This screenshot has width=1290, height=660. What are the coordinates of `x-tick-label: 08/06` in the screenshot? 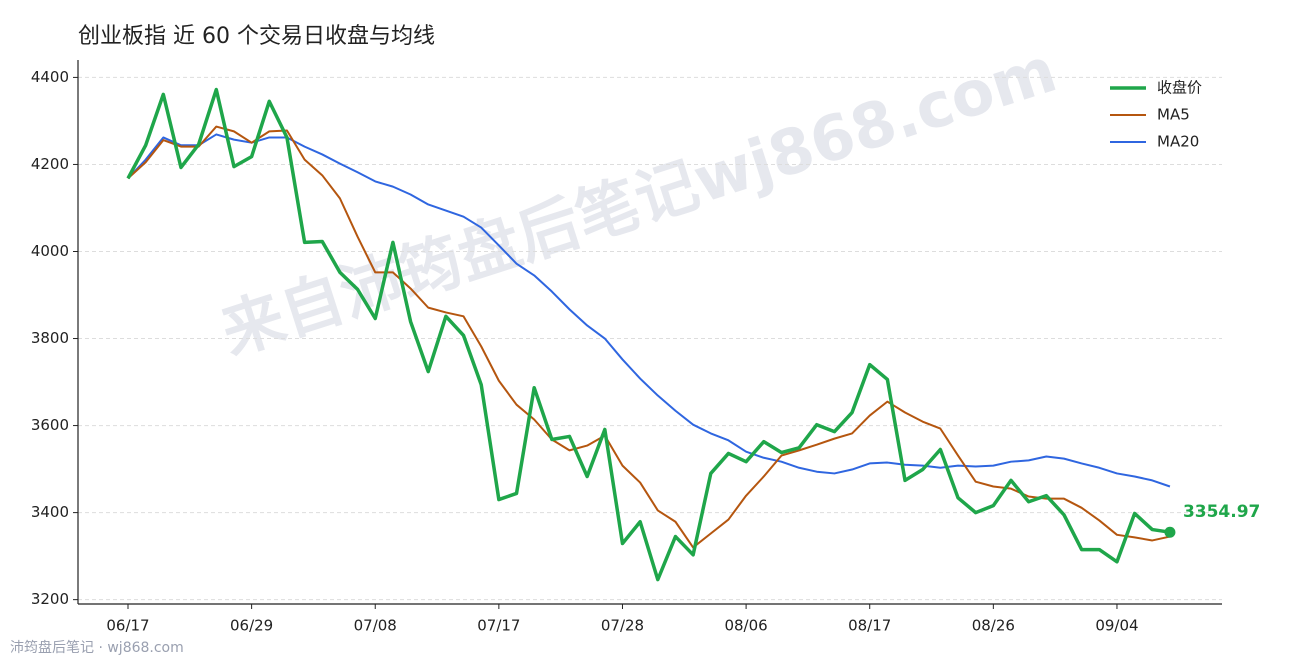 It's located at (745, 626).